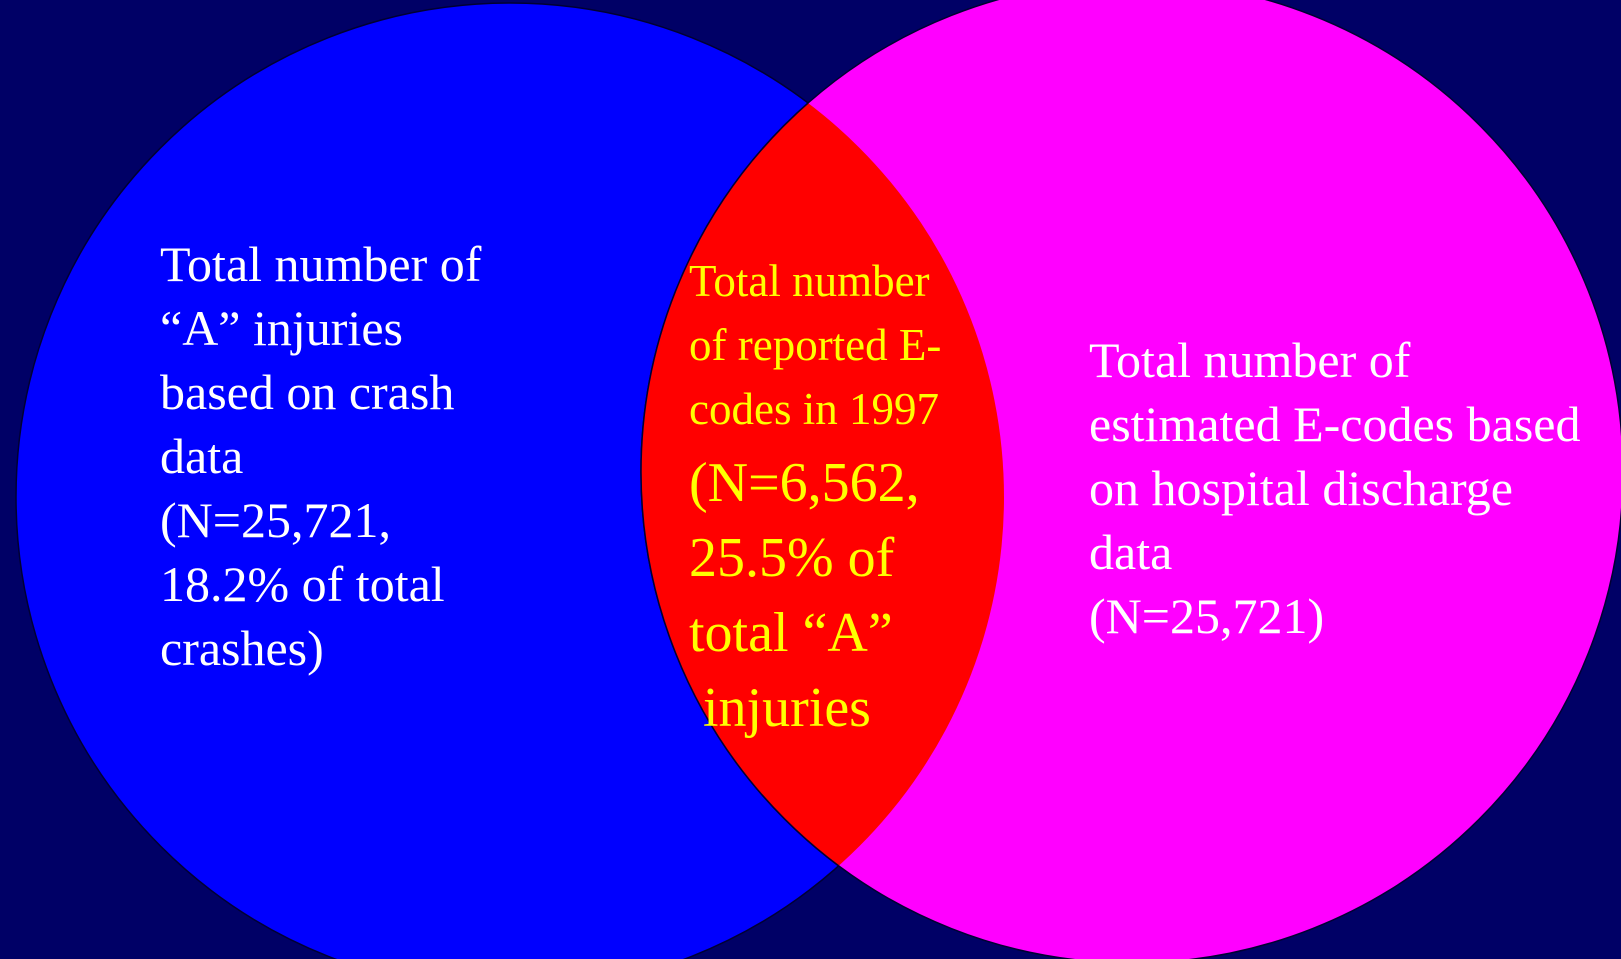  I want to click on crash-label-line: 18.2% of total, so click(302, 584).